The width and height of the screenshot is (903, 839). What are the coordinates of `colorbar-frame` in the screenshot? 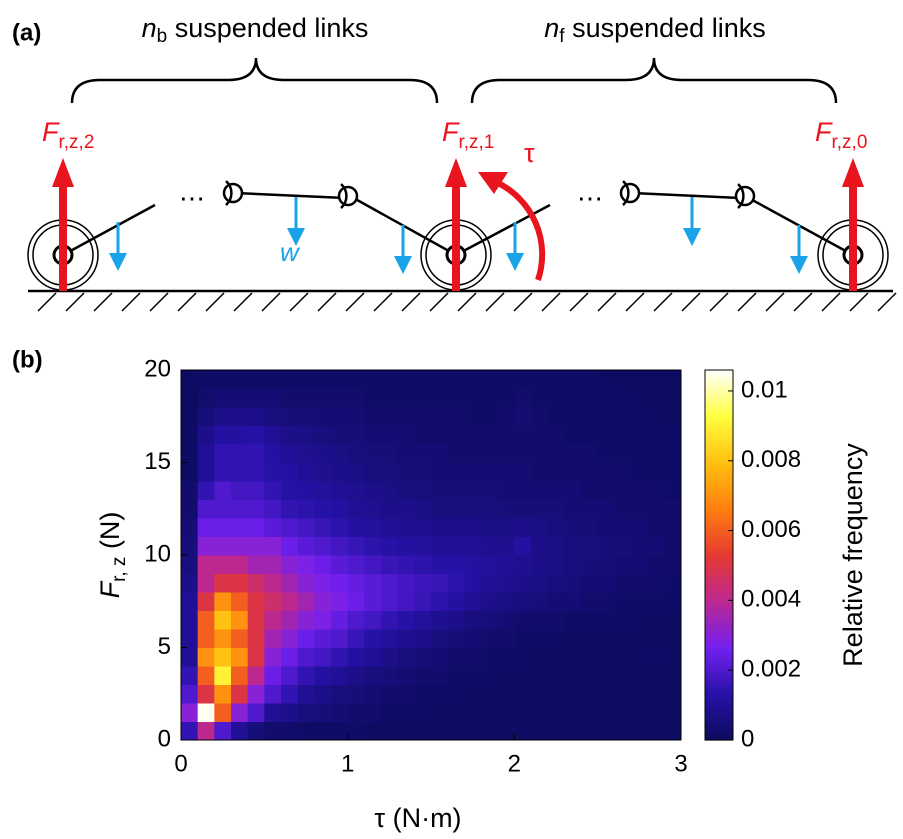 It's located at (719, 555).